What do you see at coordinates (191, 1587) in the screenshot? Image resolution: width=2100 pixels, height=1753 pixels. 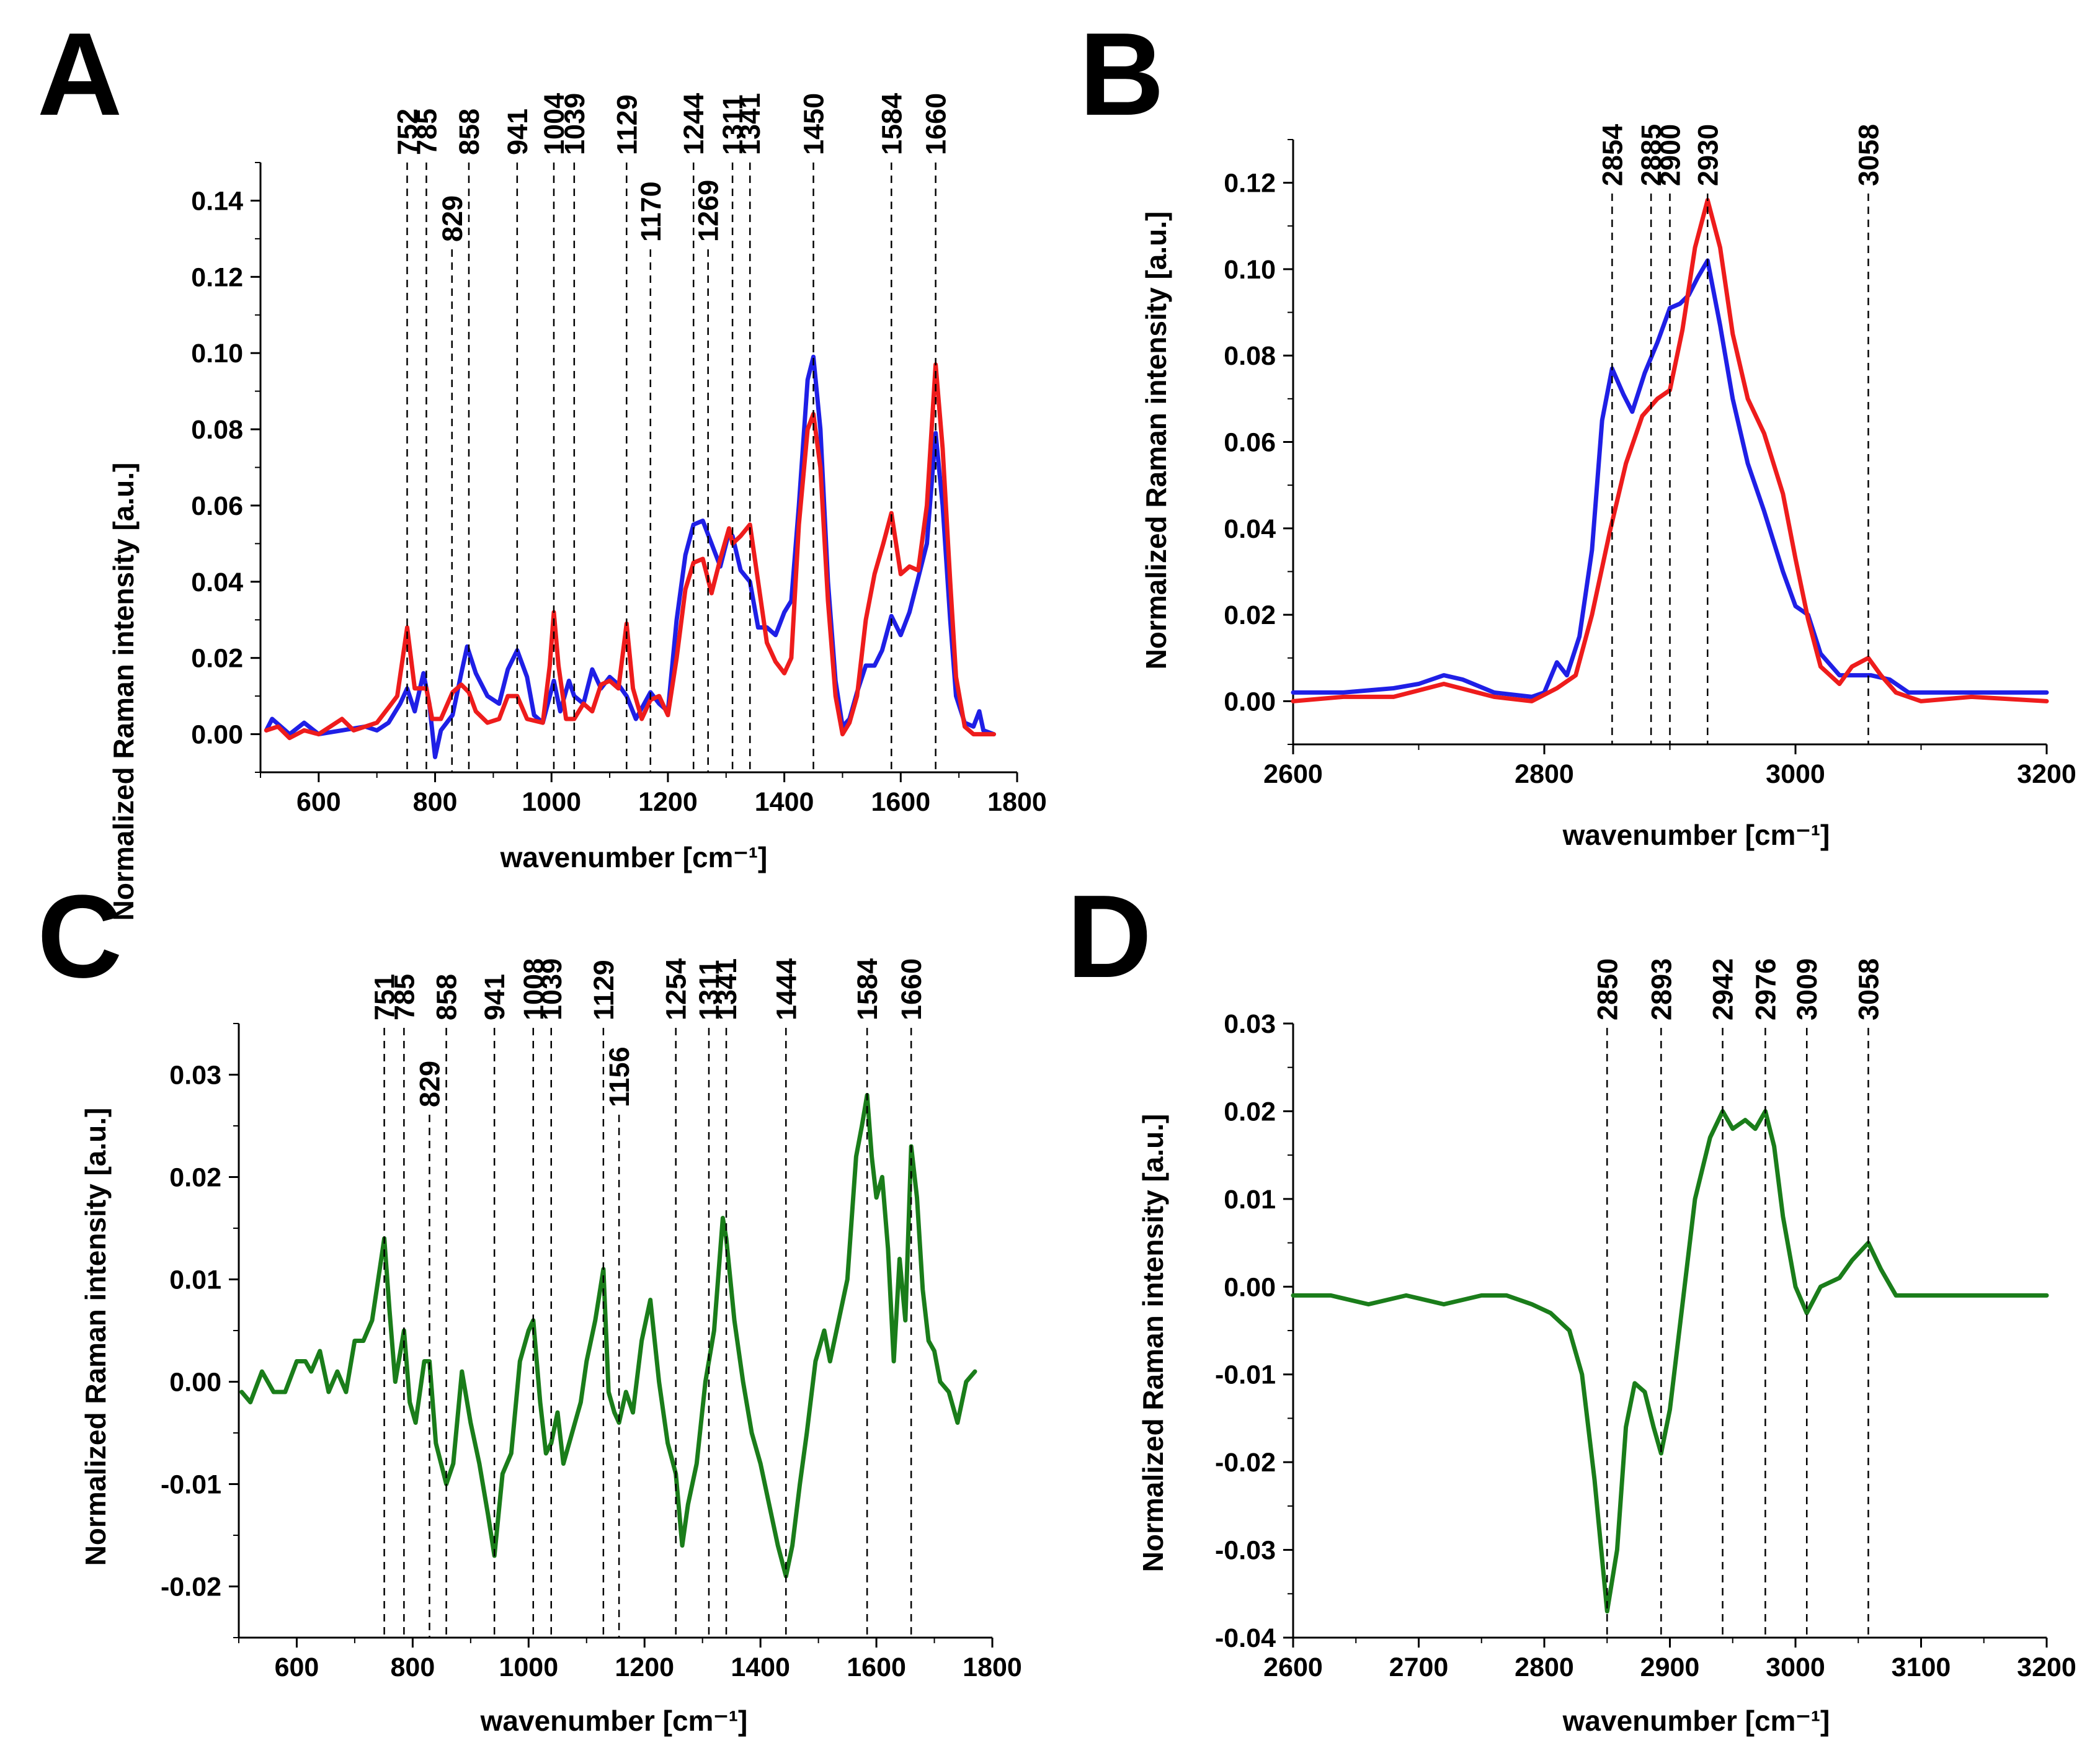 I see `panel-c-y-tick-label: -0.02` at bounding box center [191, 1587].